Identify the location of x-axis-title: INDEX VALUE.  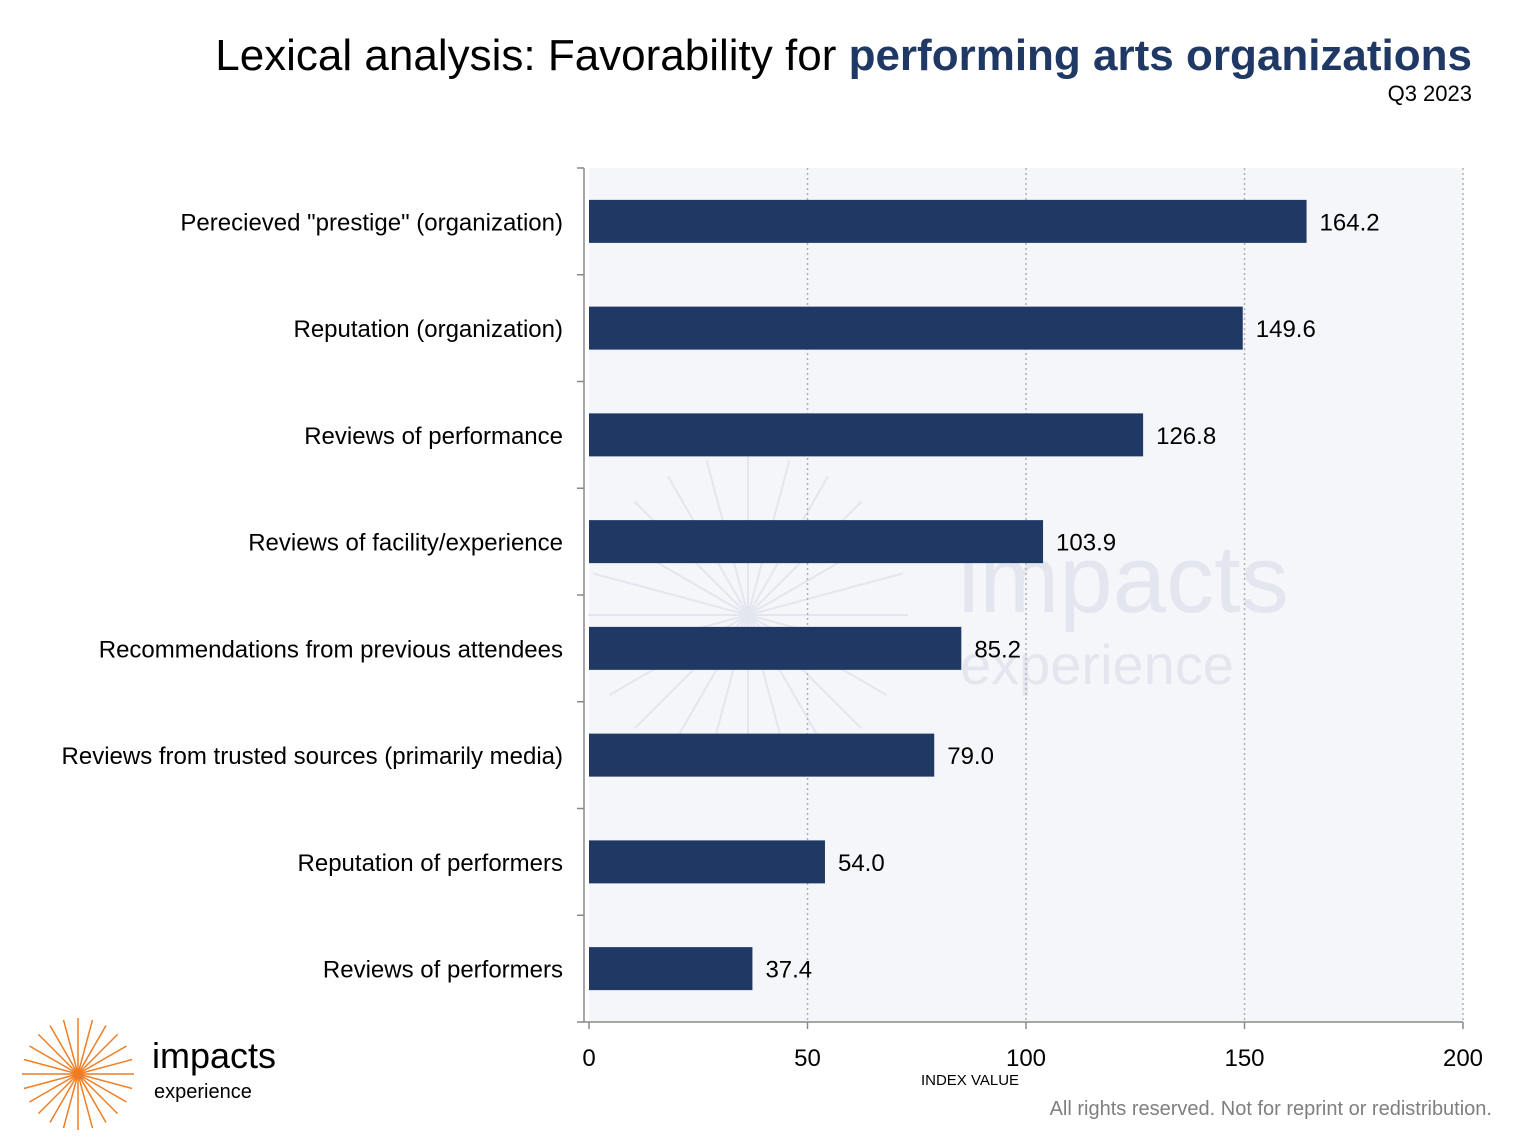
(970, 1080).